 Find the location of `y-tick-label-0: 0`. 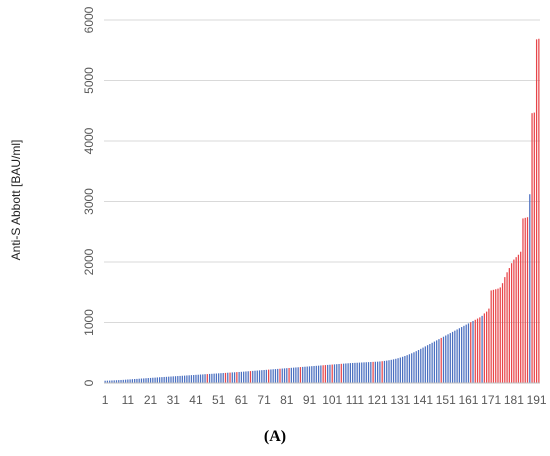

y-tick-label-0: 0 is located at coordinates (89, 382).